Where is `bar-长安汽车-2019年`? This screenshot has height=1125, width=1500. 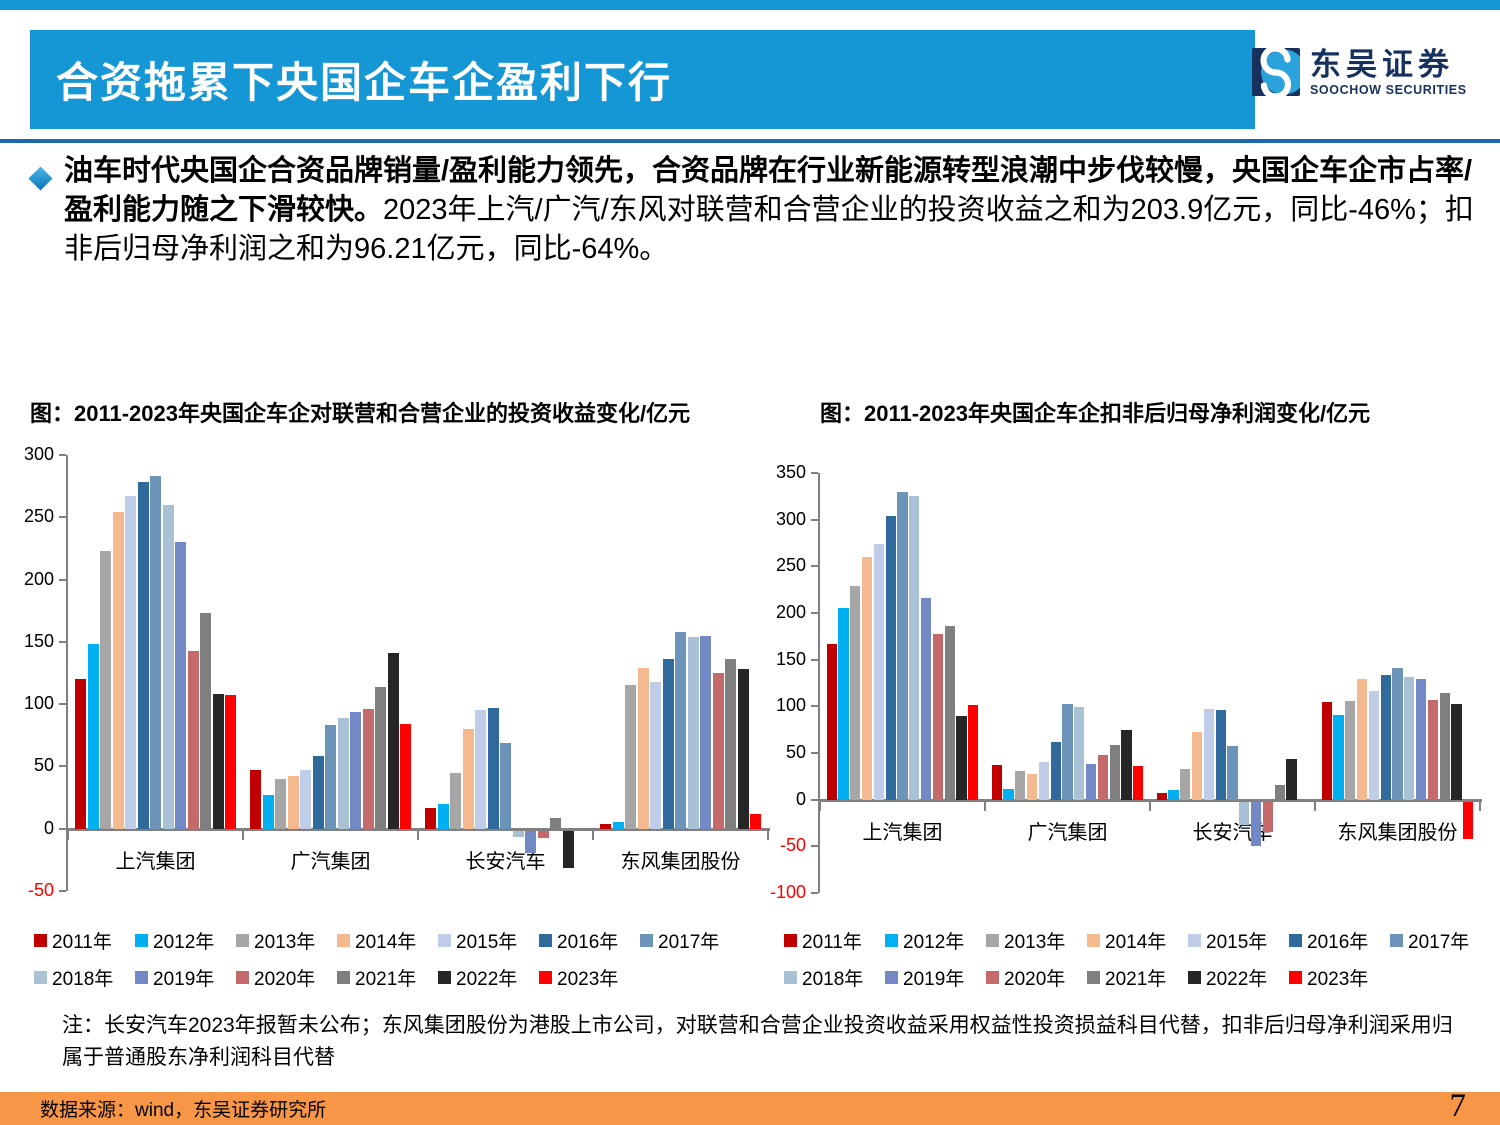
bar-长安汽车-2019年 is located at coordinates (1256, 824).